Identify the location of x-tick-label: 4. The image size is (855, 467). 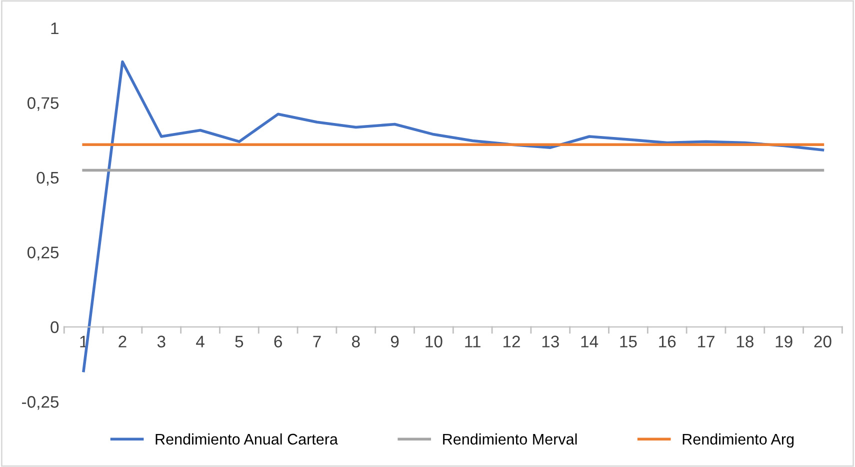
(200, 342).